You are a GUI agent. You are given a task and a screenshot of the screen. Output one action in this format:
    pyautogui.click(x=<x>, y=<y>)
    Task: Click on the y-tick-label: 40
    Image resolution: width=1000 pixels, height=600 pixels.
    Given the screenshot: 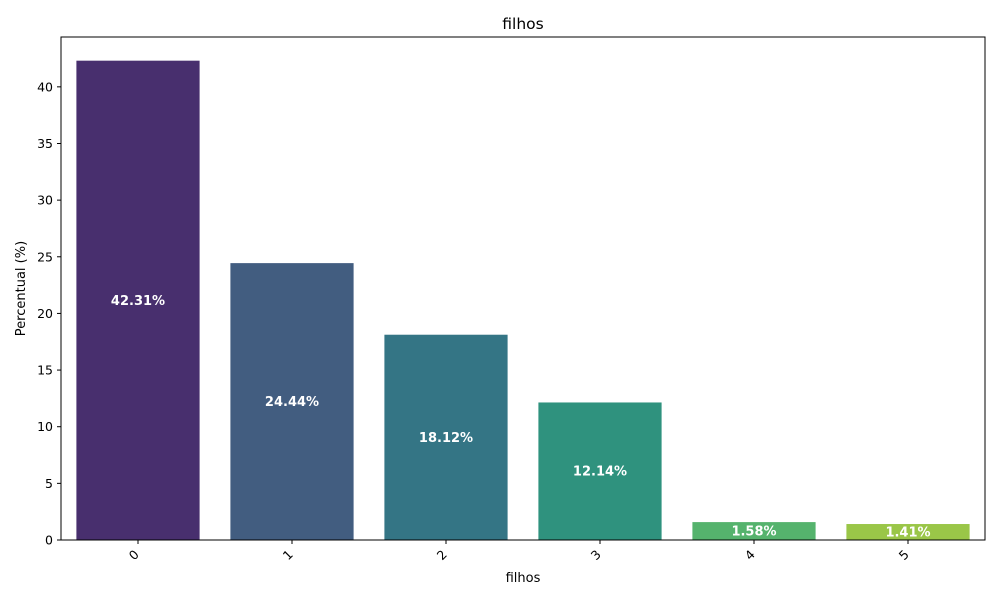 What is the action you would take?
    pyautogui.click(x=45, y=86)
    